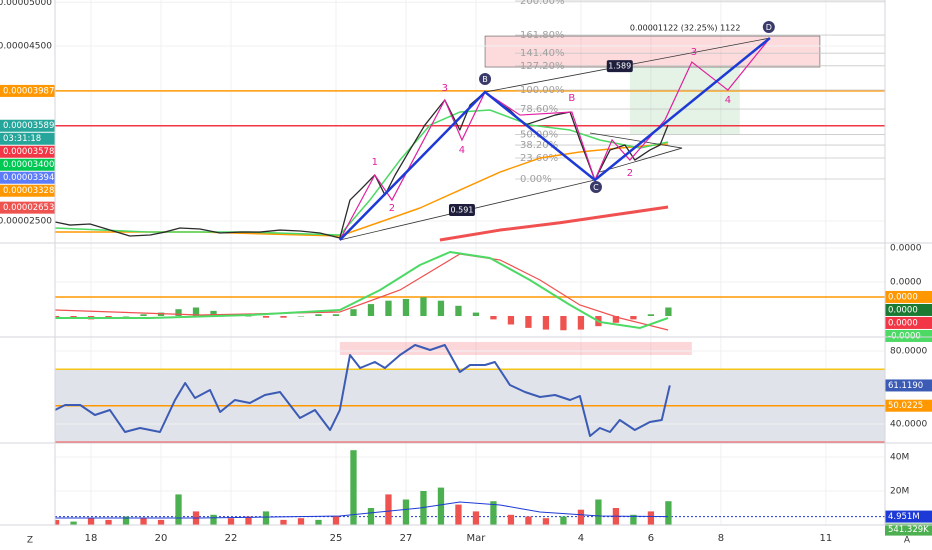 The height and width of the screenshot is (550, 932). What do you see at coordinates (908, 351) in the screenshot?
I see `y-tick-label: 80.0000` at bounding box center [908, 351].